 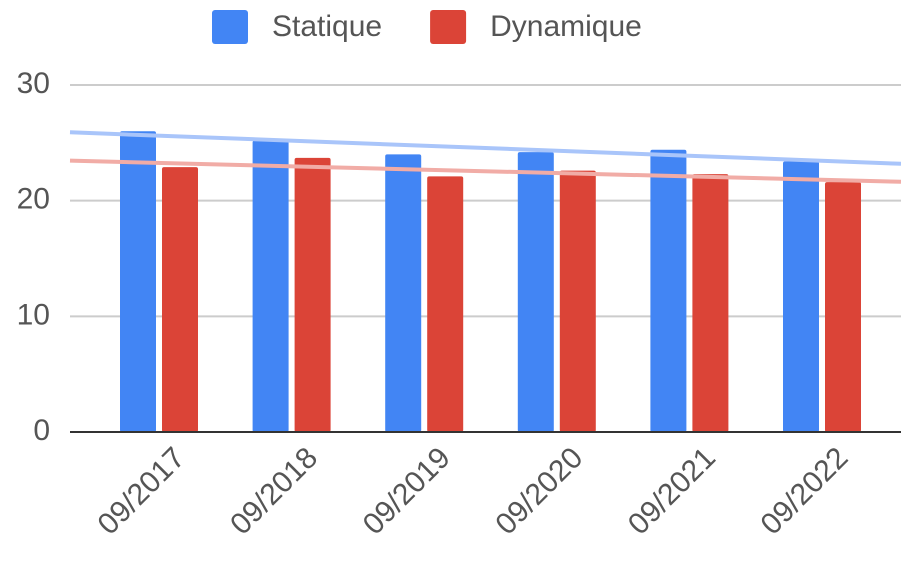 I want to click on y-tick-label: 30, so click(x=33, y=83).